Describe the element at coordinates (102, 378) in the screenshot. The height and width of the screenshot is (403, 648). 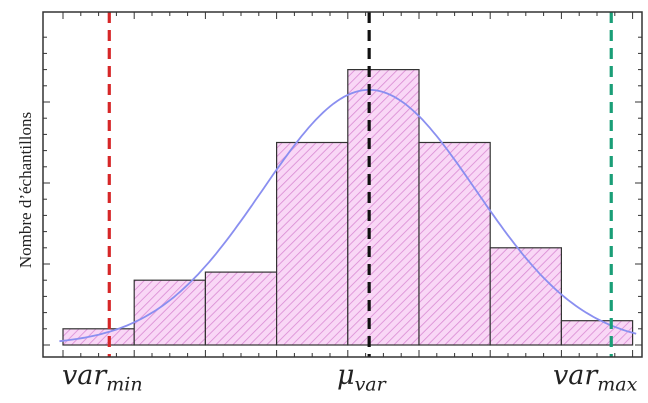
I see `var-min-label: varmin` at that location.